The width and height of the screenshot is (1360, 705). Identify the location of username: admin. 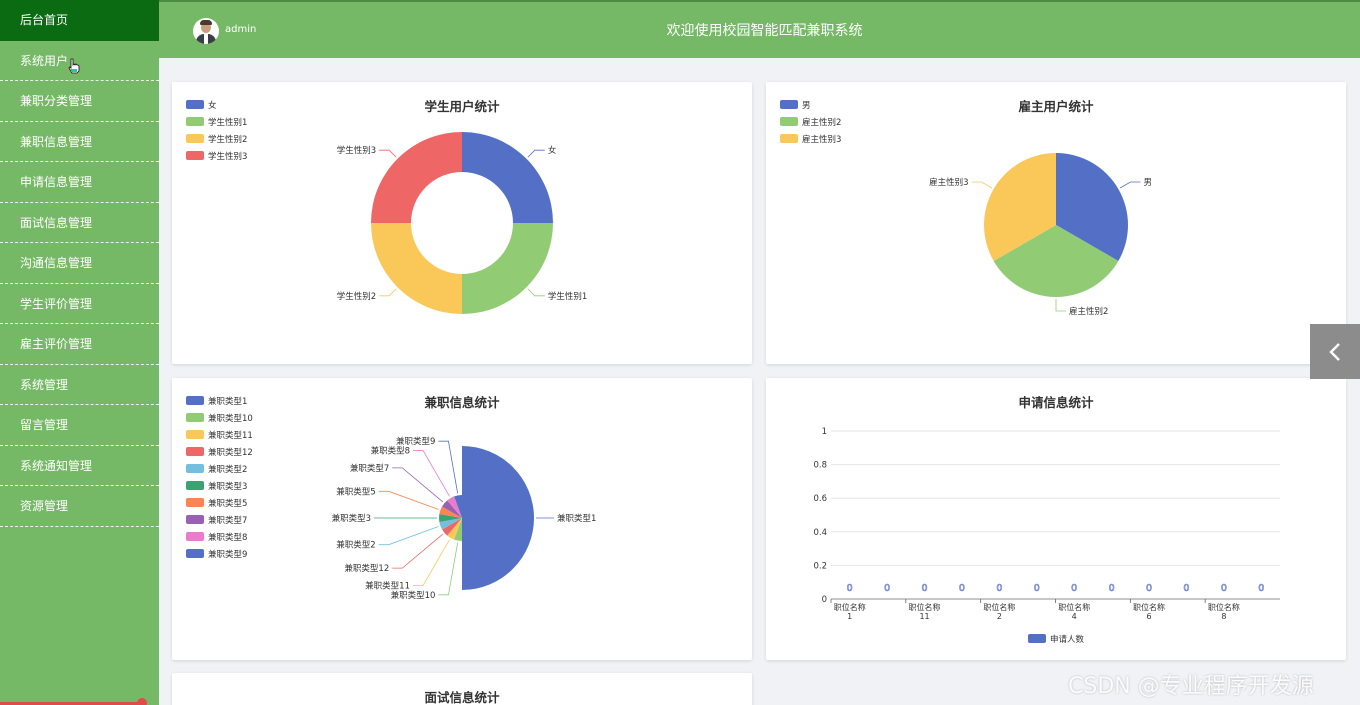
(241, 29).